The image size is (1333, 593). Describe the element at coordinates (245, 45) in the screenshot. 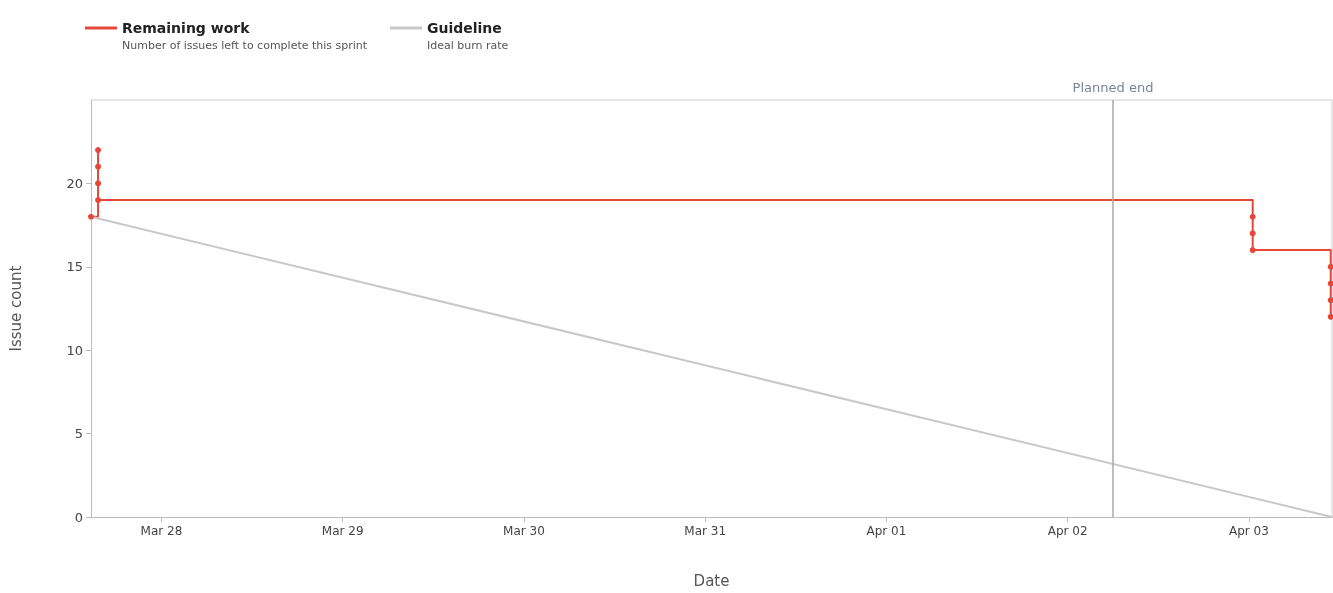

I see `text: Number of issues left to complete this sprint` at that location.